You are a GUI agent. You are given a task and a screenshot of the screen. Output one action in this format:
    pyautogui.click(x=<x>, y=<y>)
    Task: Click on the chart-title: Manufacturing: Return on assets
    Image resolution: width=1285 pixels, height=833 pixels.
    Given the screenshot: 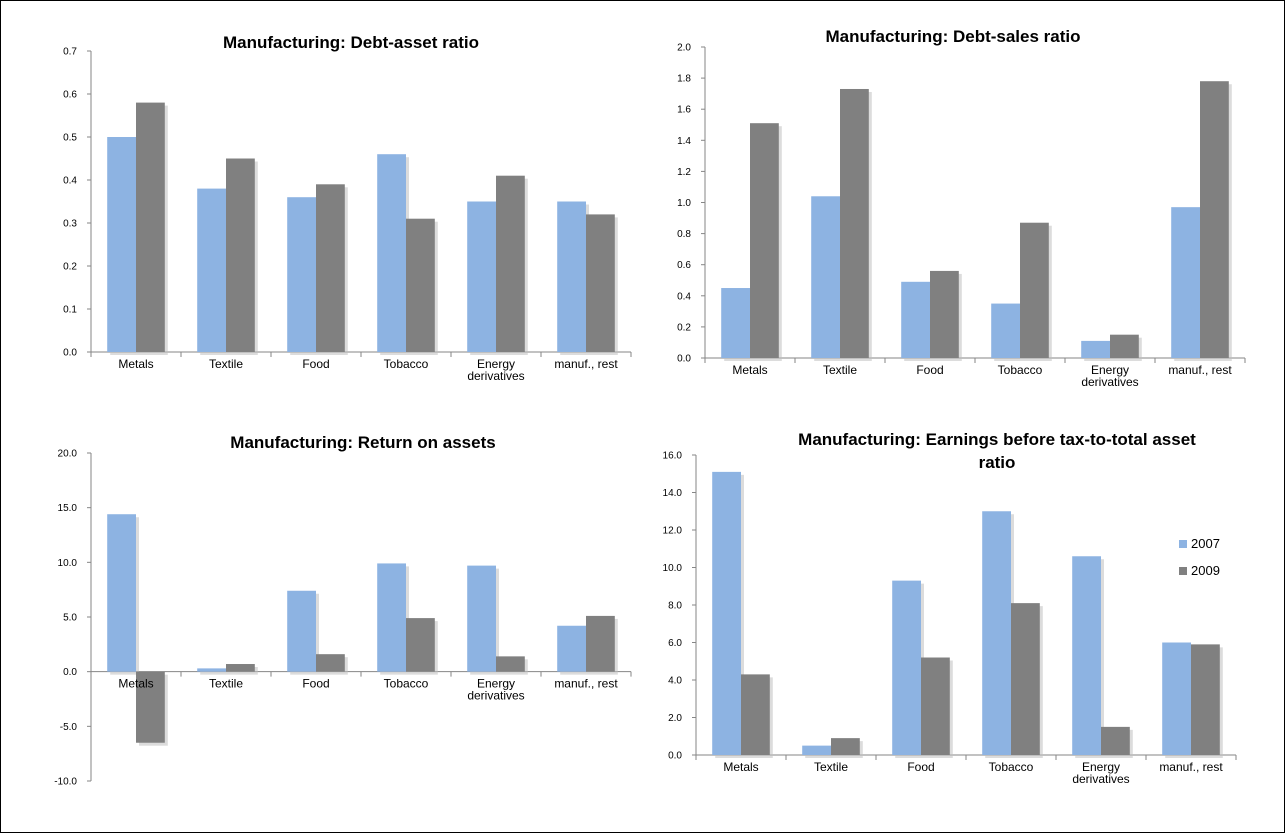 What is the action you would take?
    pyautogui.click(x=362, y=442)
    